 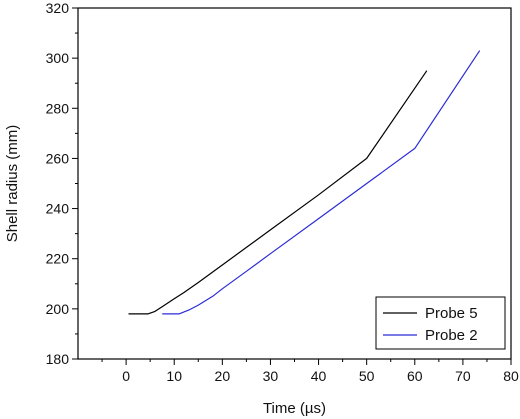 What do you see at coordinates (58, 158) in the screenshot?
I see `y-tick-label: 260` at bounding box center [58, 158].